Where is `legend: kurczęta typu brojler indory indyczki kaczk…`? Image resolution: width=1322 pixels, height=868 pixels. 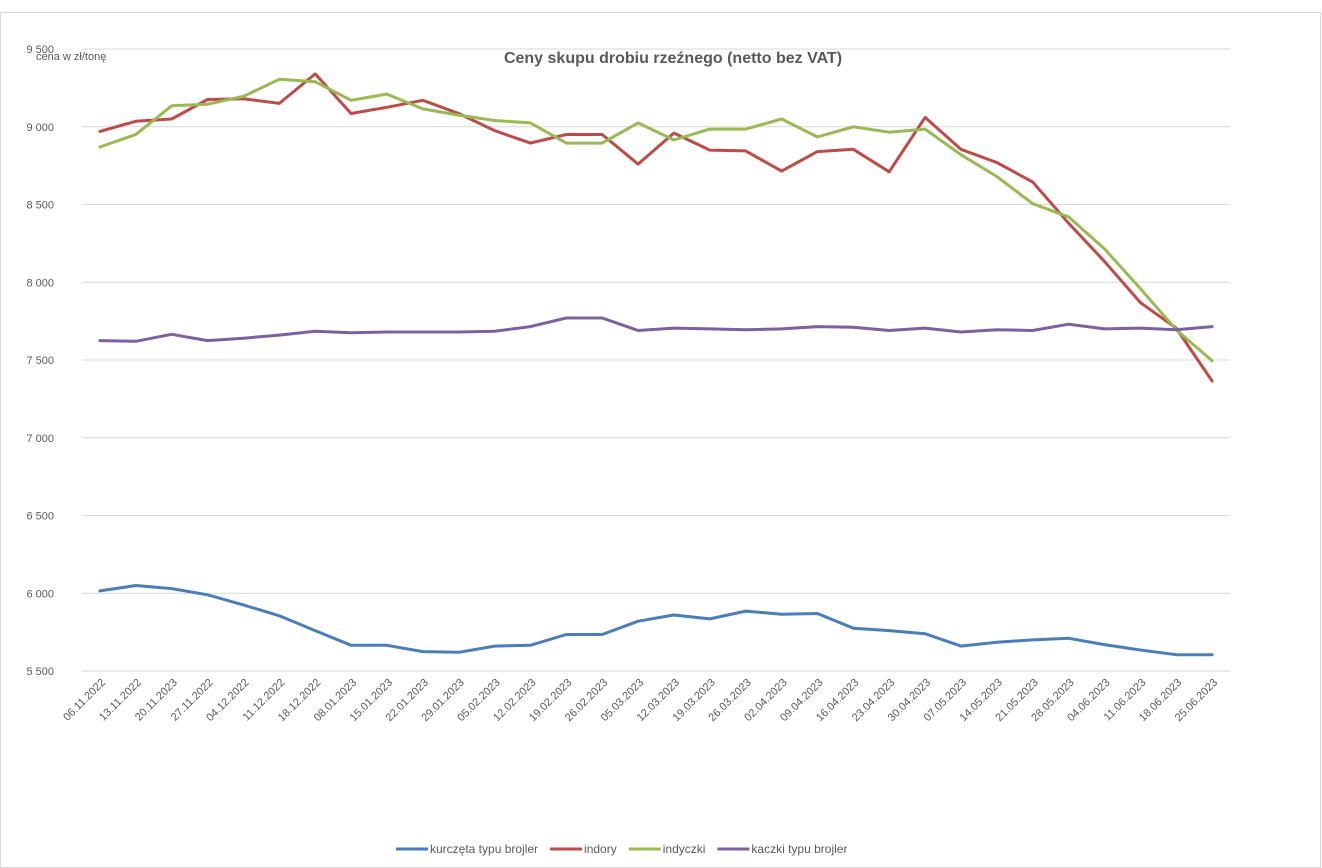
legend: kurczęta typu brojler indory indyczki kaczk… is located at coordinates (621, 849).